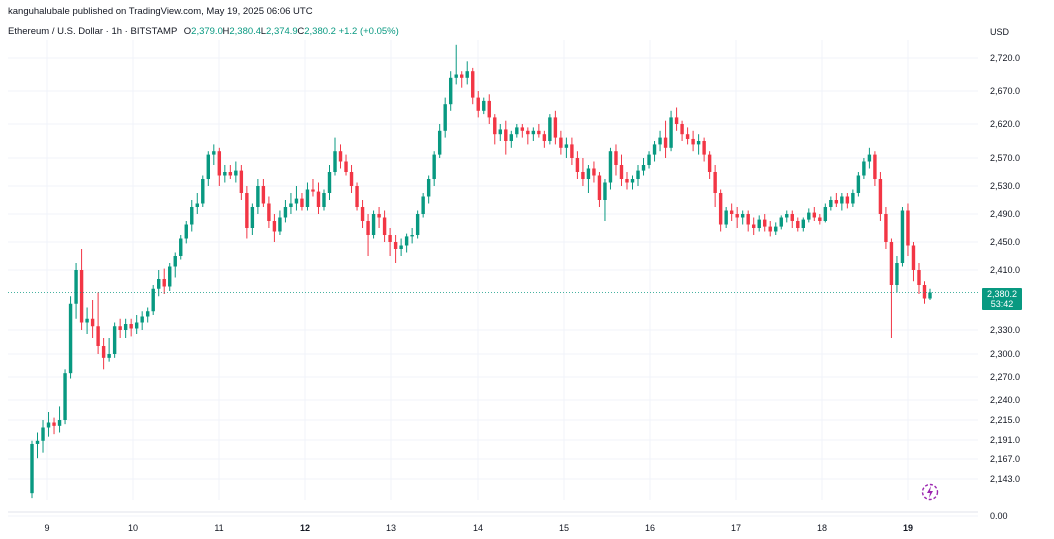 The image size is (1054, 539). I want to click on currency-label: USD, so click(1000, 32).